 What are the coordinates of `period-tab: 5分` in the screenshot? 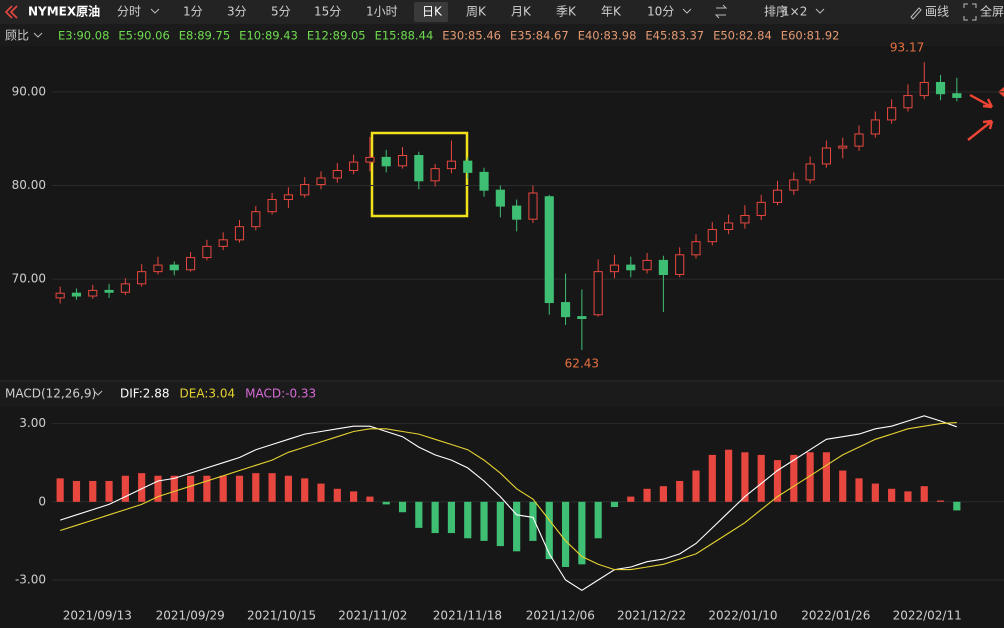 It's located at (281, 12).